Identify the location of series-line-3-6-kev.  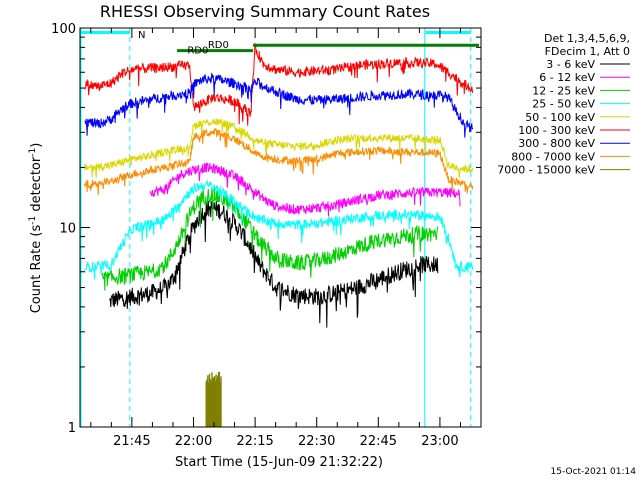
(274, 264).